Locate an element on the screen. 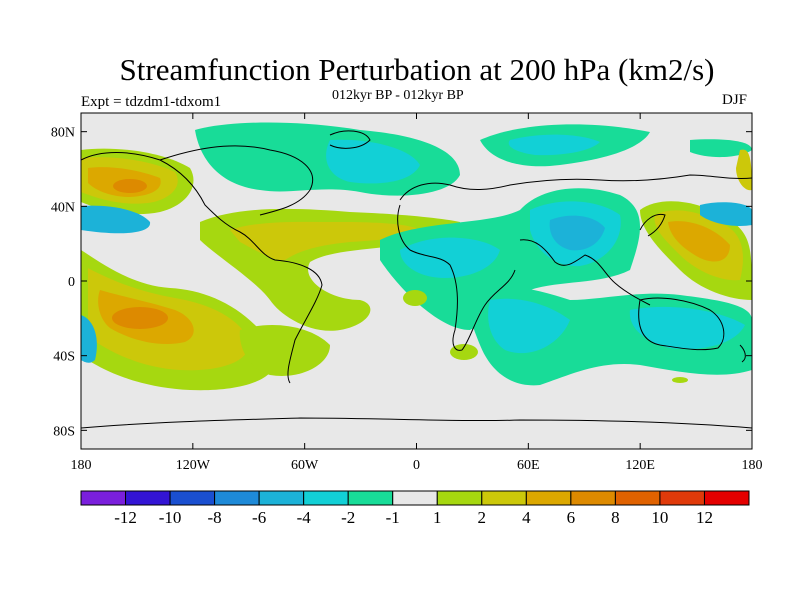  colorbar-label: 12 is located at coordinates (704, 517).